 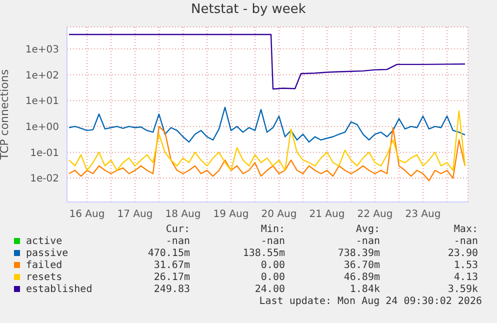 What do you see at coordinates (463, 289) in the screenshot?
I see `text: 3.59k` at bounding box center [463, 289].